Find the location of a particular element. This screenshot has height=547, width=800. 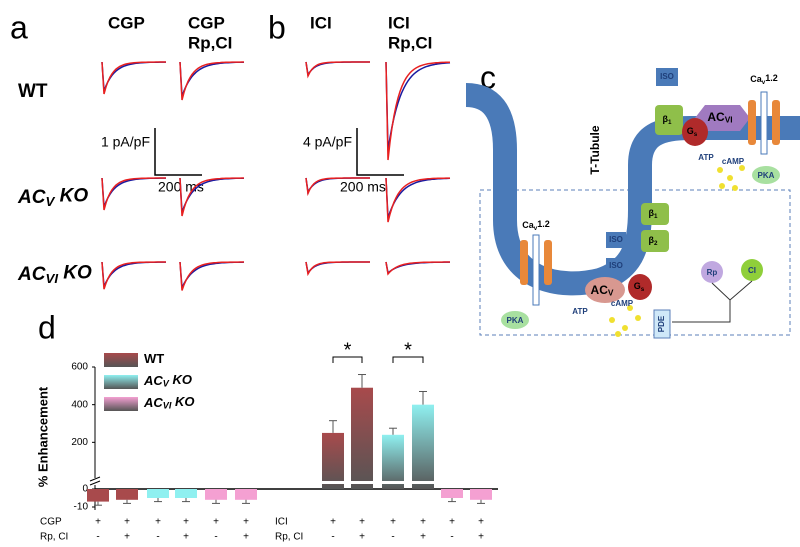

condition-label: ICI is located at coordinates (281, 522).